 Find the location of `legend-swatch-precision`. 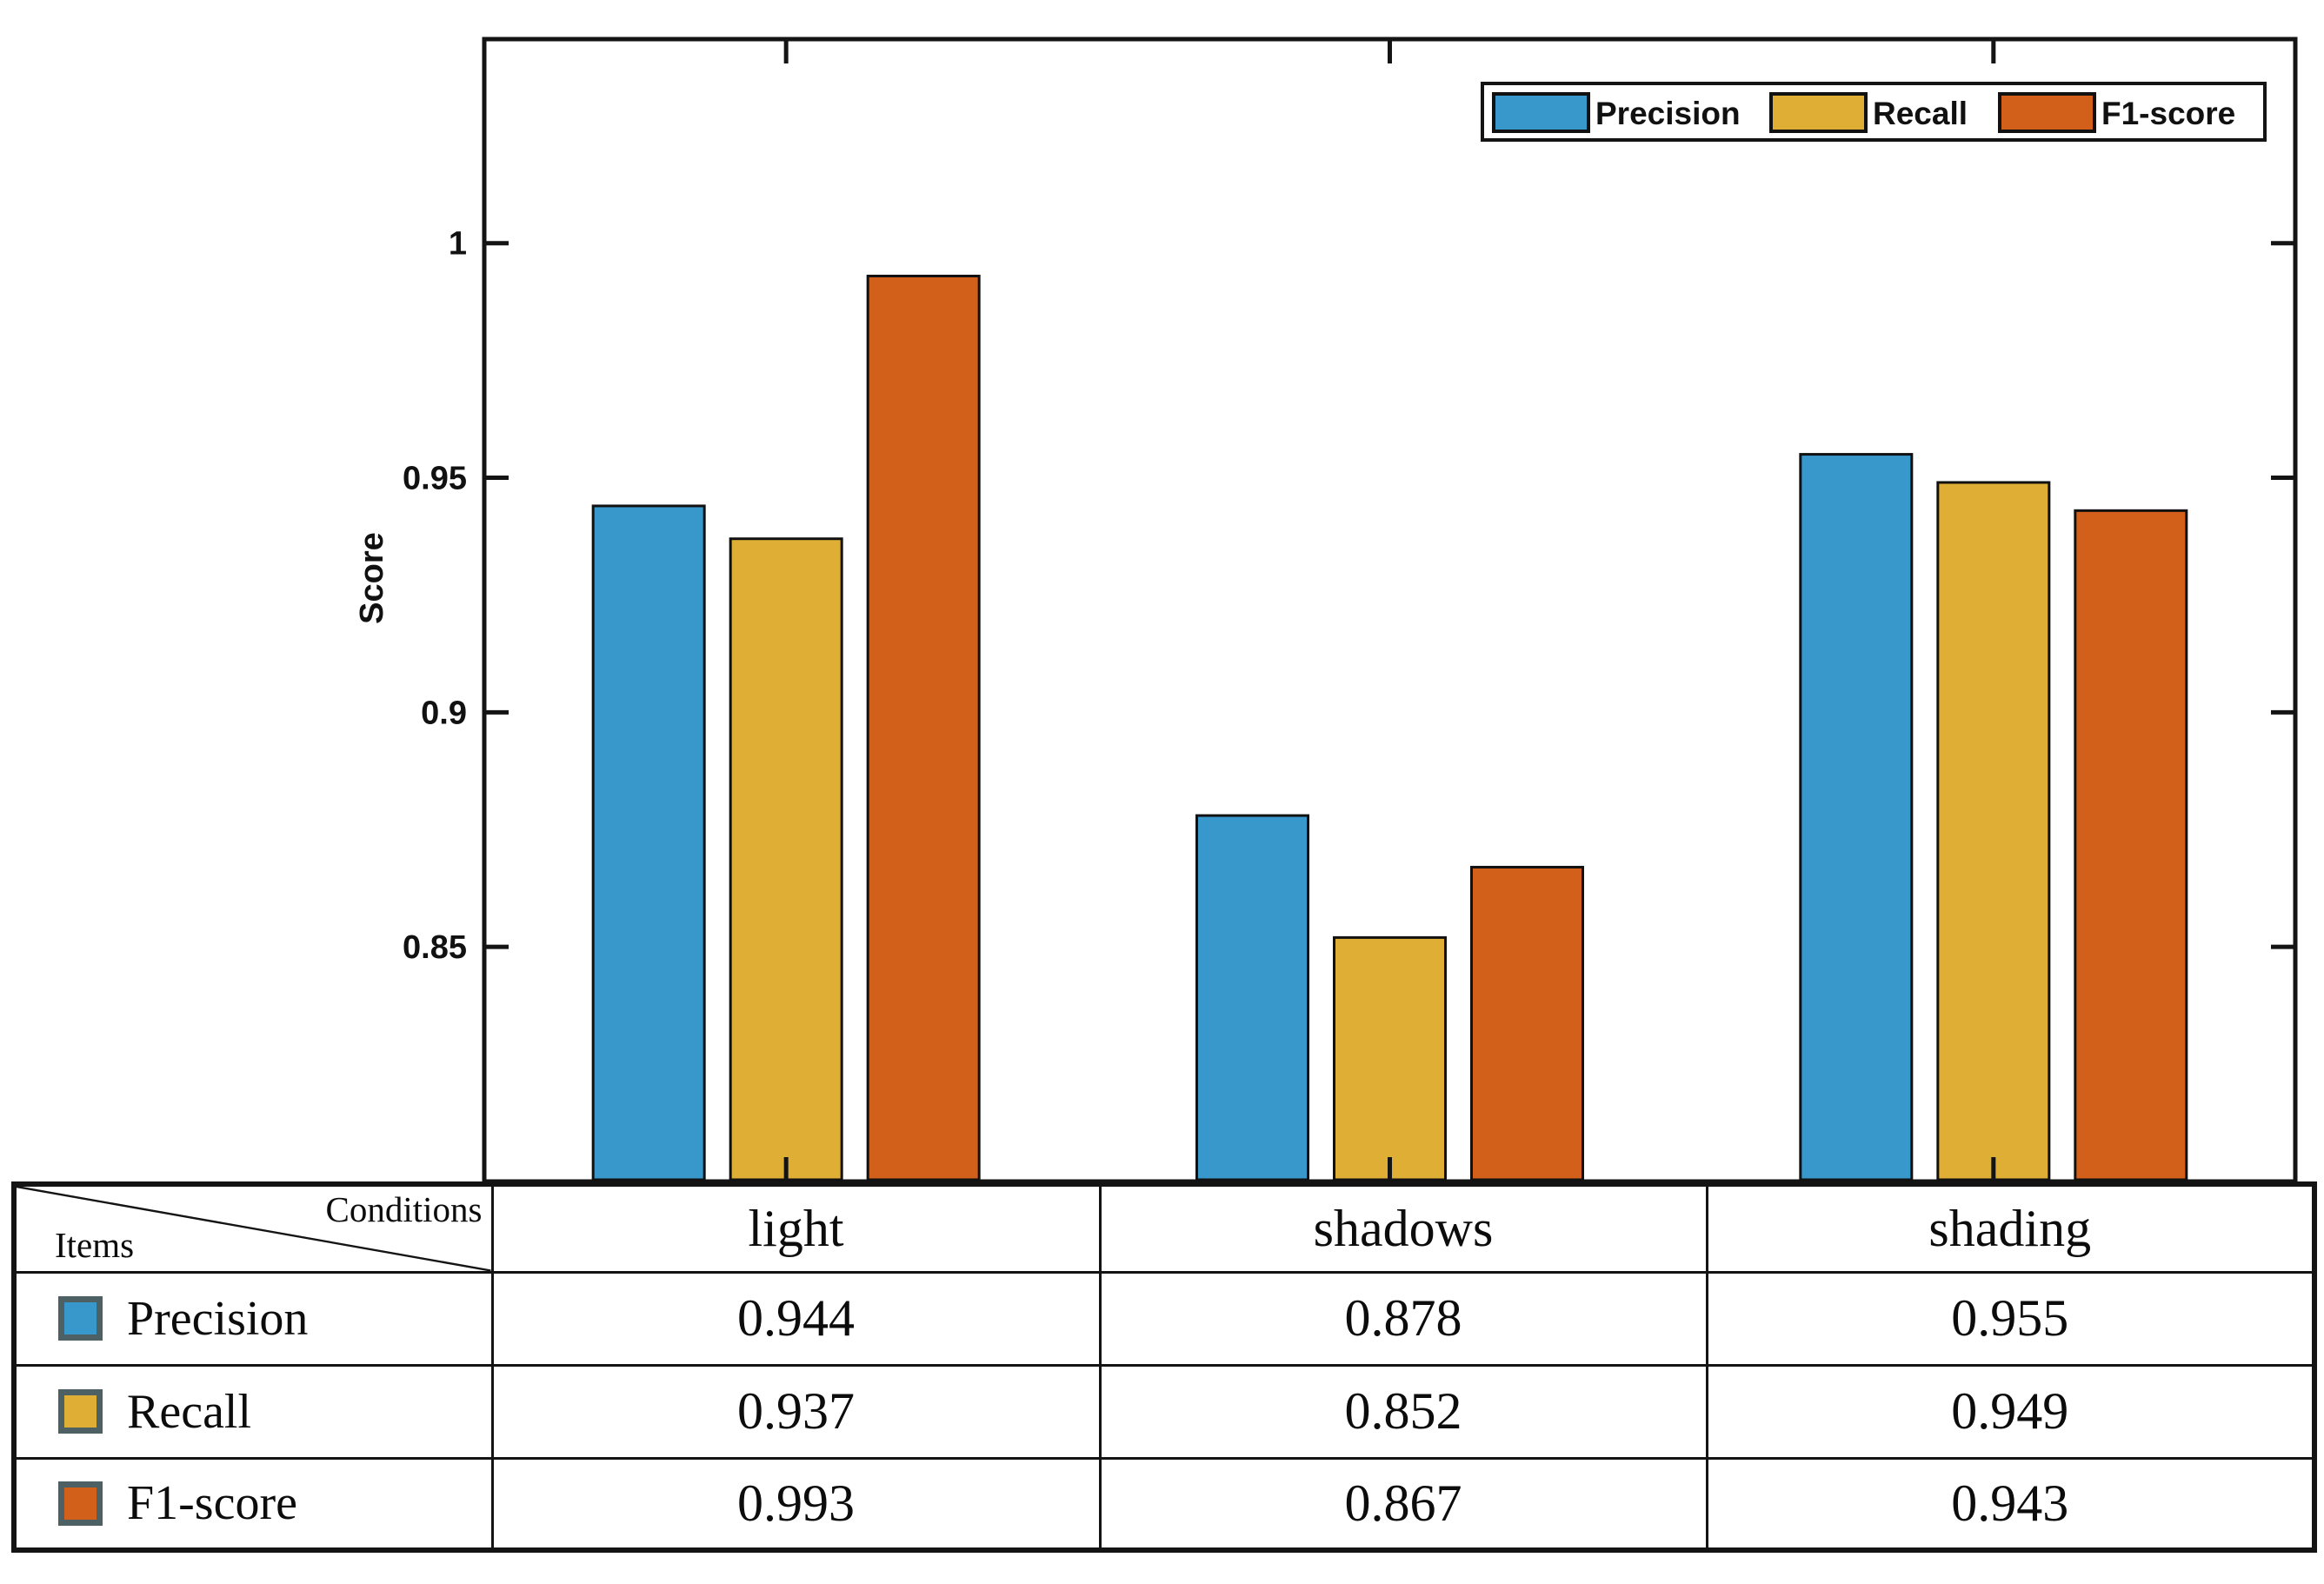

legend-swatch-precision is located at coordinates (1541, 112).